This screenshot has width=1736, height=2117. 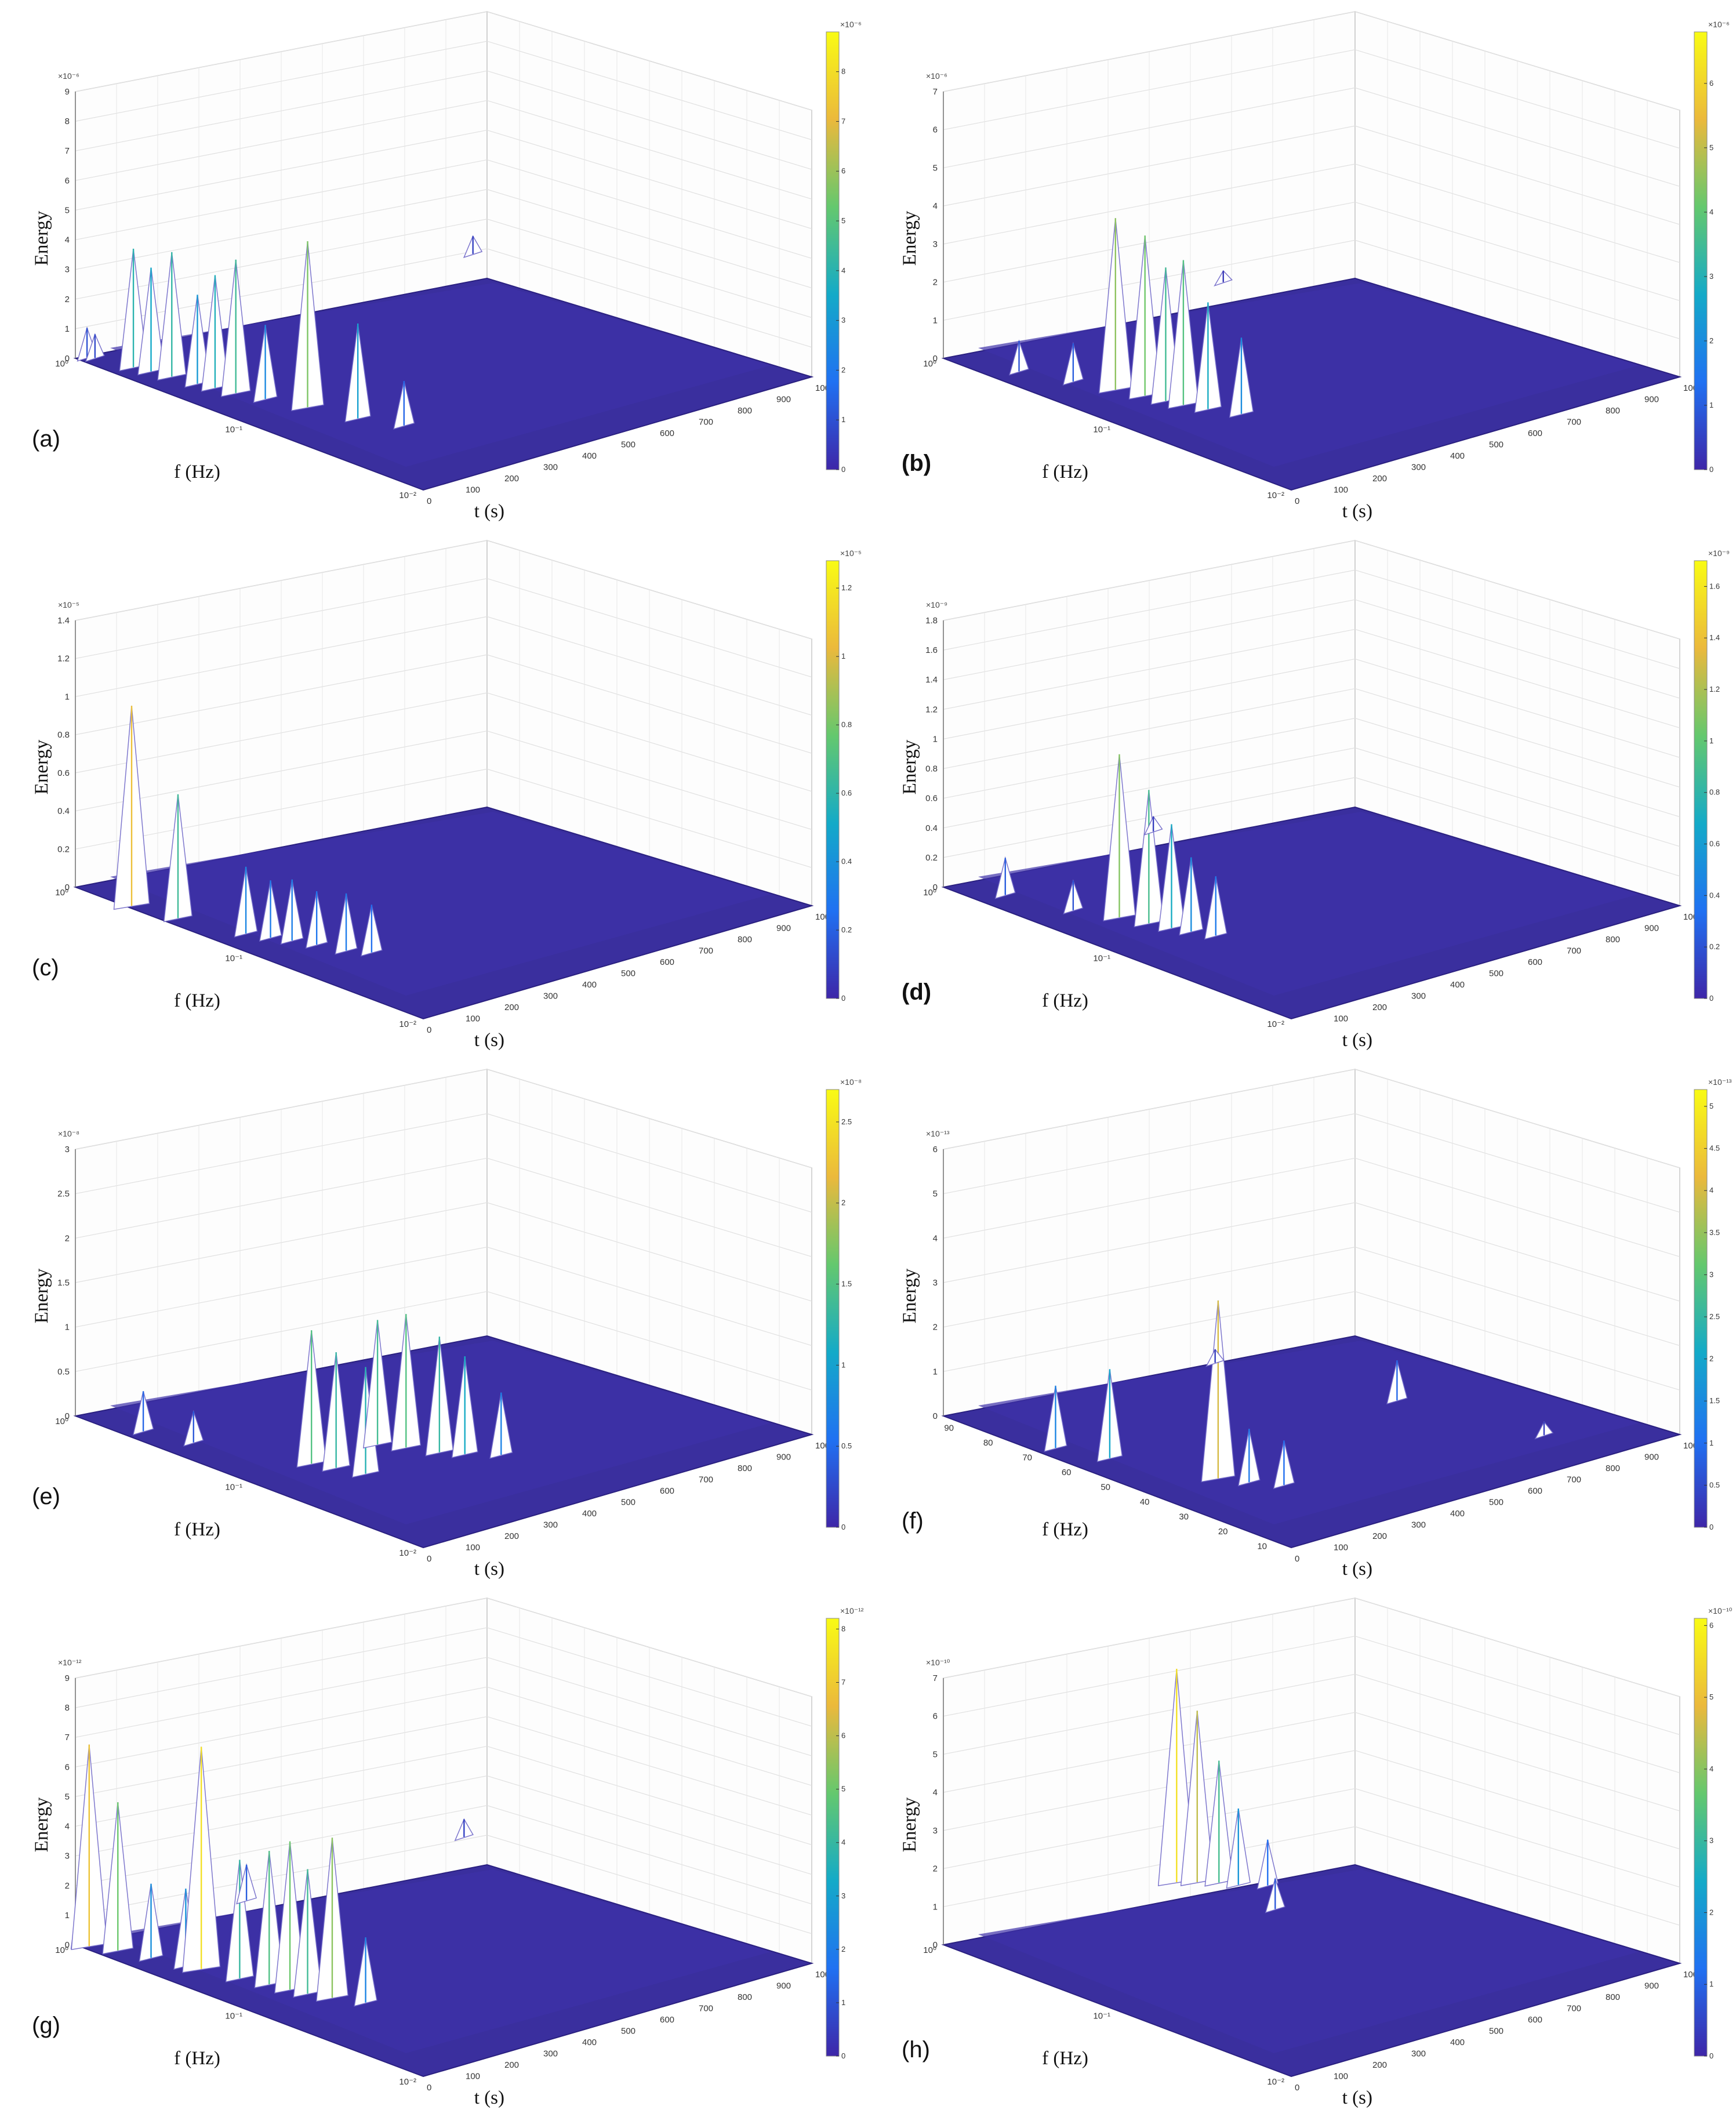 I want to click on z-axis: 0 1 2 3 4 5 6 7 8 9 ×10⁻⁶, so click(x=68, y=217).